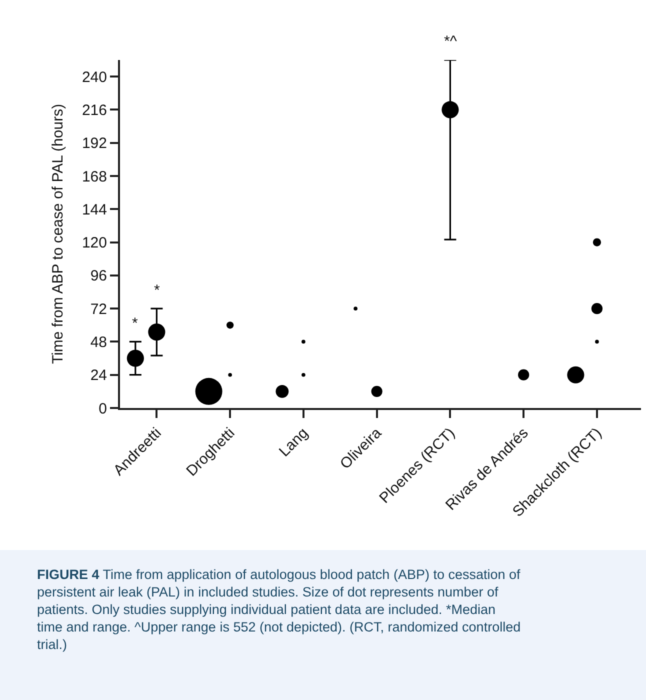 The image size is (646, 700). I want to click on y-tick-label: 120, so click(94, 243).